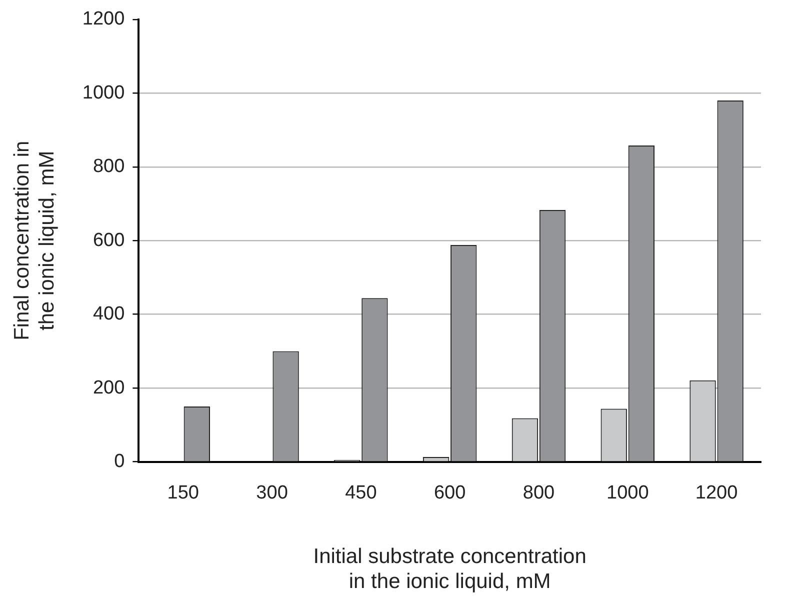 This screenshot has width=791, height=603. Describe the element at coordinates (450, 493) in the screenshot. I see `x-tick-label: 600` at that location.